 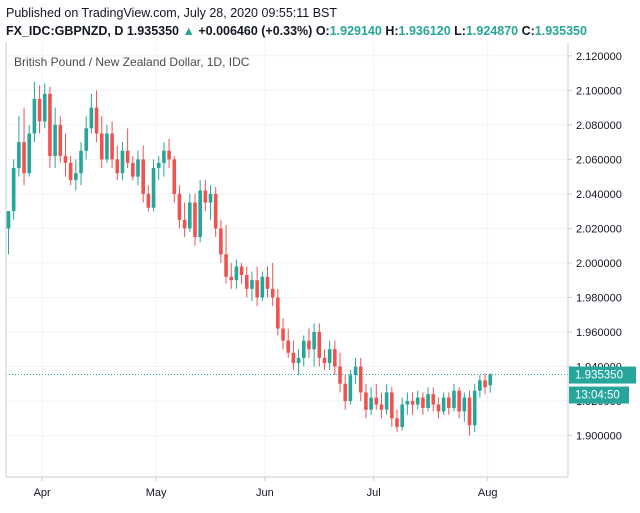 I want to click on y-tick-label: 2.060000, so click(x=599, y=160).